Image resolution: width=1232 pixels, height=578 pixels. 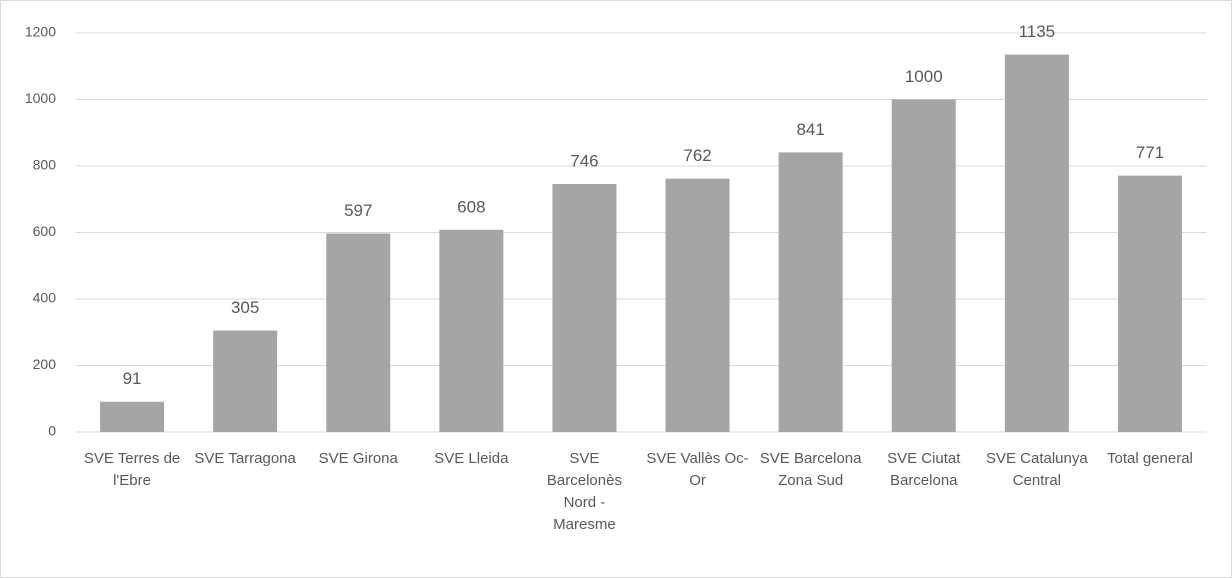 What do you see at coordinates (52, 431) in the screenshot?
I see `y-tick-label: 0` at bounding box center [52, 431].